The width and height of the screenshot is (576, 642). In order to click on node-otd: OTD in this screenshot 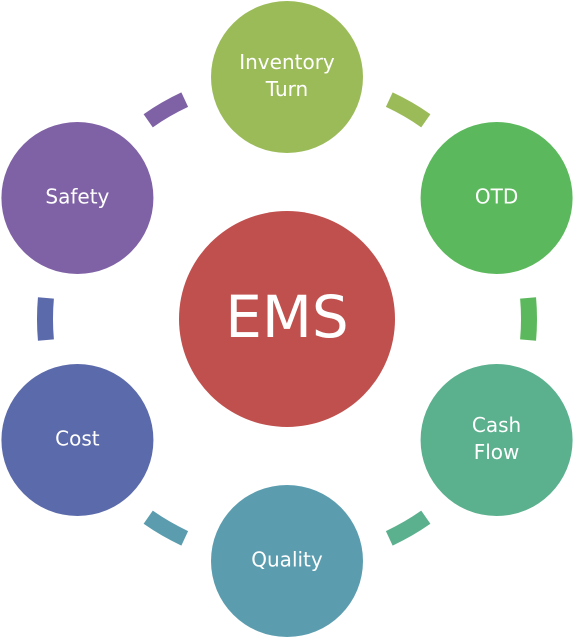, I will do `click(496, 198)`.